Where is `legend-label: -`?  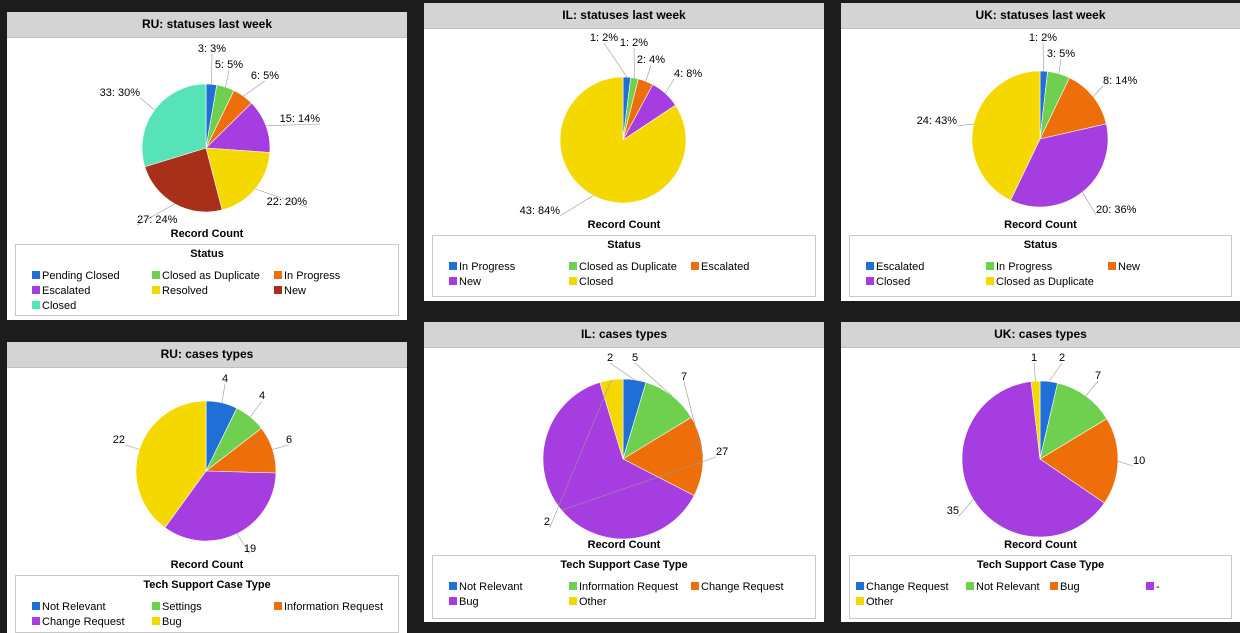 legend-label: - is located at coordinates (1158, 587).